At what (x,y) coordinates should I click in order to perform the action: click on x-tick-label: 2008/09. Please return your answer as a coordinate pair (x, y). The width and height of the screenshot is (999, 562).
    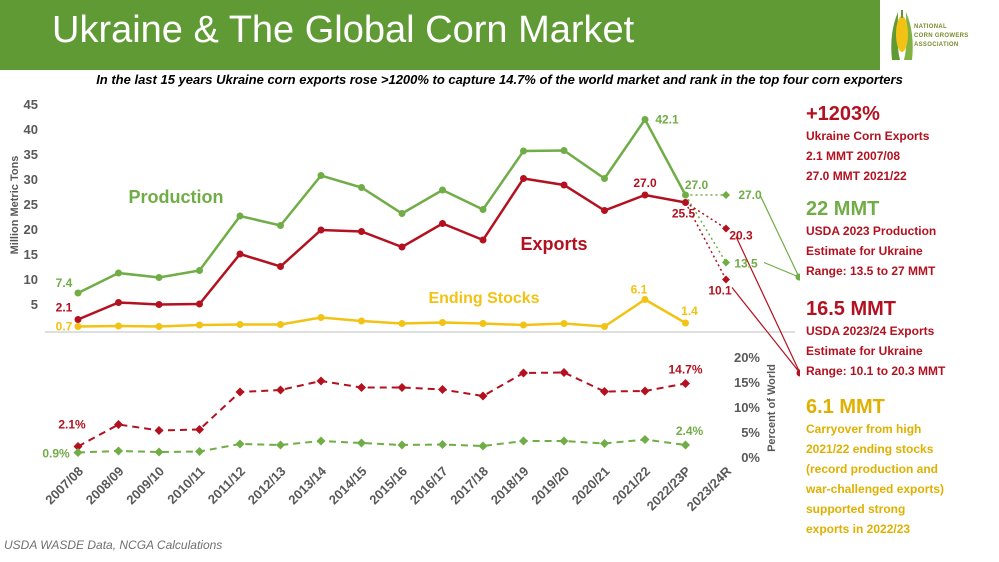
    Looking at the image, I should click on (105, 486).